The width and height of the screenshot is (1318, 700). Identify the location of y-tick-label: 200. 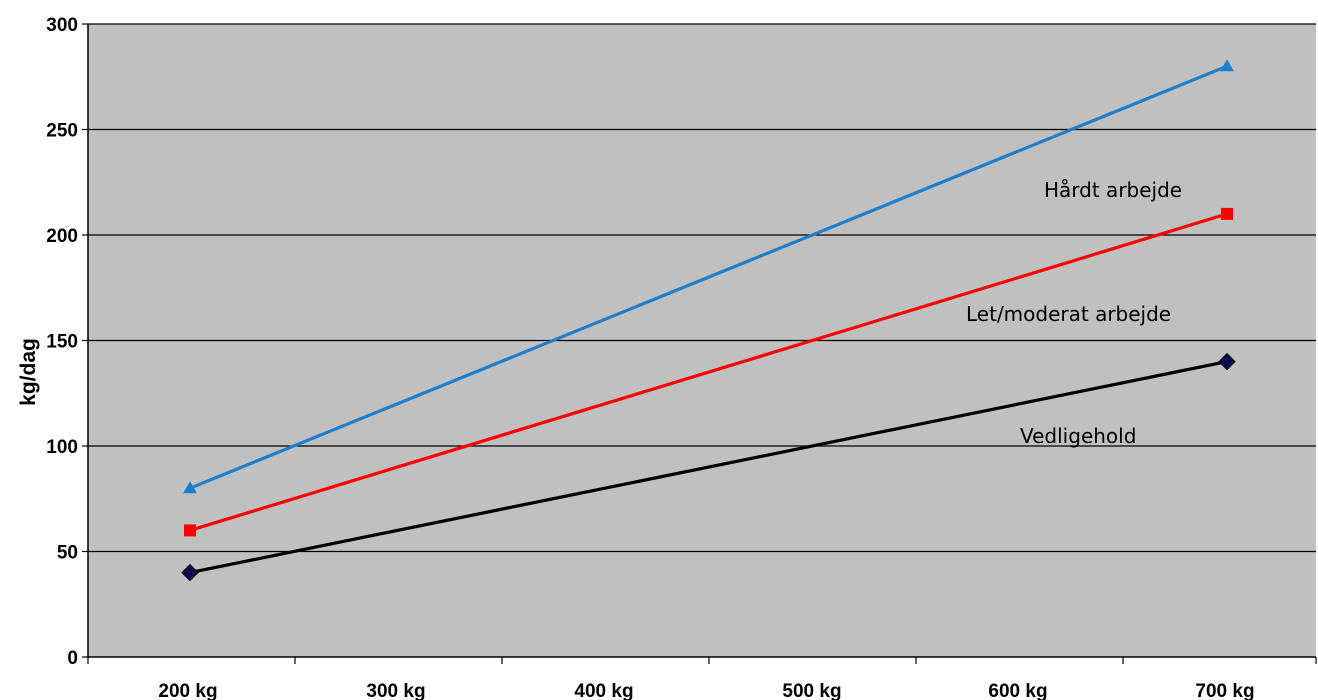
(62, 236).